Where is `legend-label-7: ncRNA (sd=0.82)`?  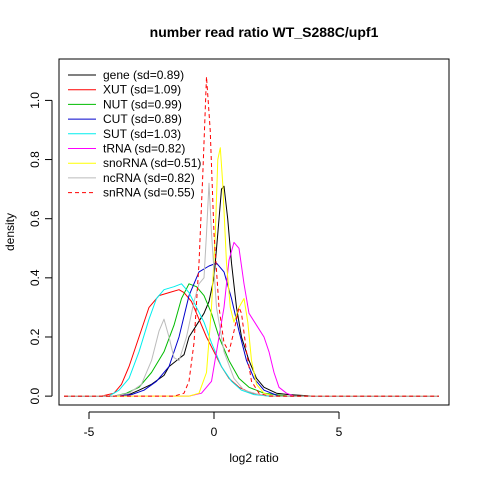
legend-label-7: ncRNA (sd=0.82) is located at coordinates (149, 178).